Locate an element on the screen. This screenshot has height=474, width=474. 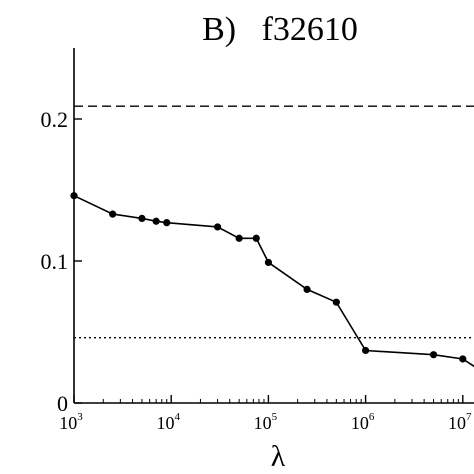
x-tick-label: 10⁵ is located at coordinates (266, 422).